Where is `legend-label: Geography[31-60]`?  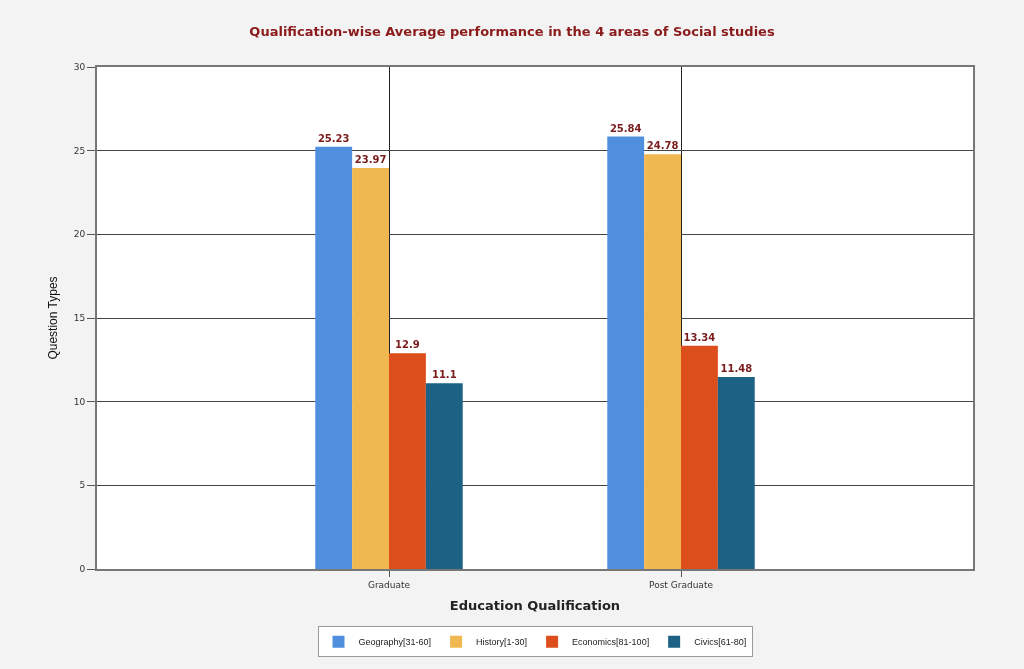
legend-label: Geography[31-60] is located at coordinates (395, 642).